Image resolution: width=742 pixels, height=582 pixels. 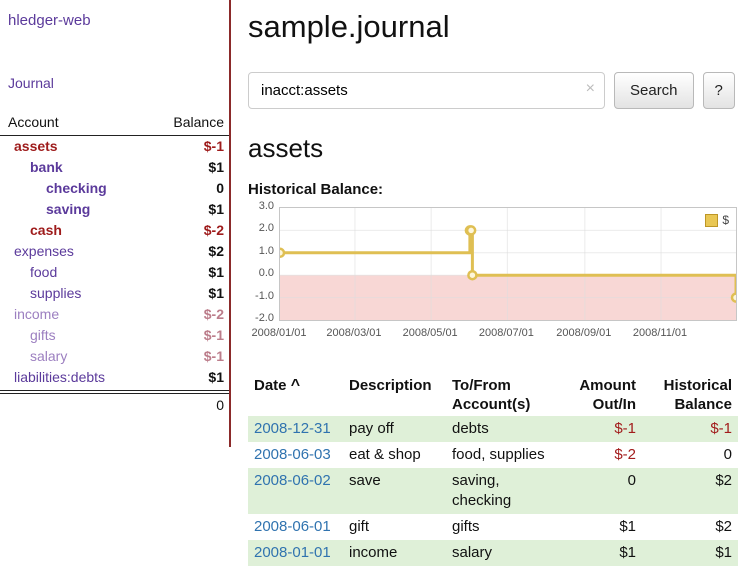 I want to click on y-tick-label: 3.0, so click(x=266, y=206).